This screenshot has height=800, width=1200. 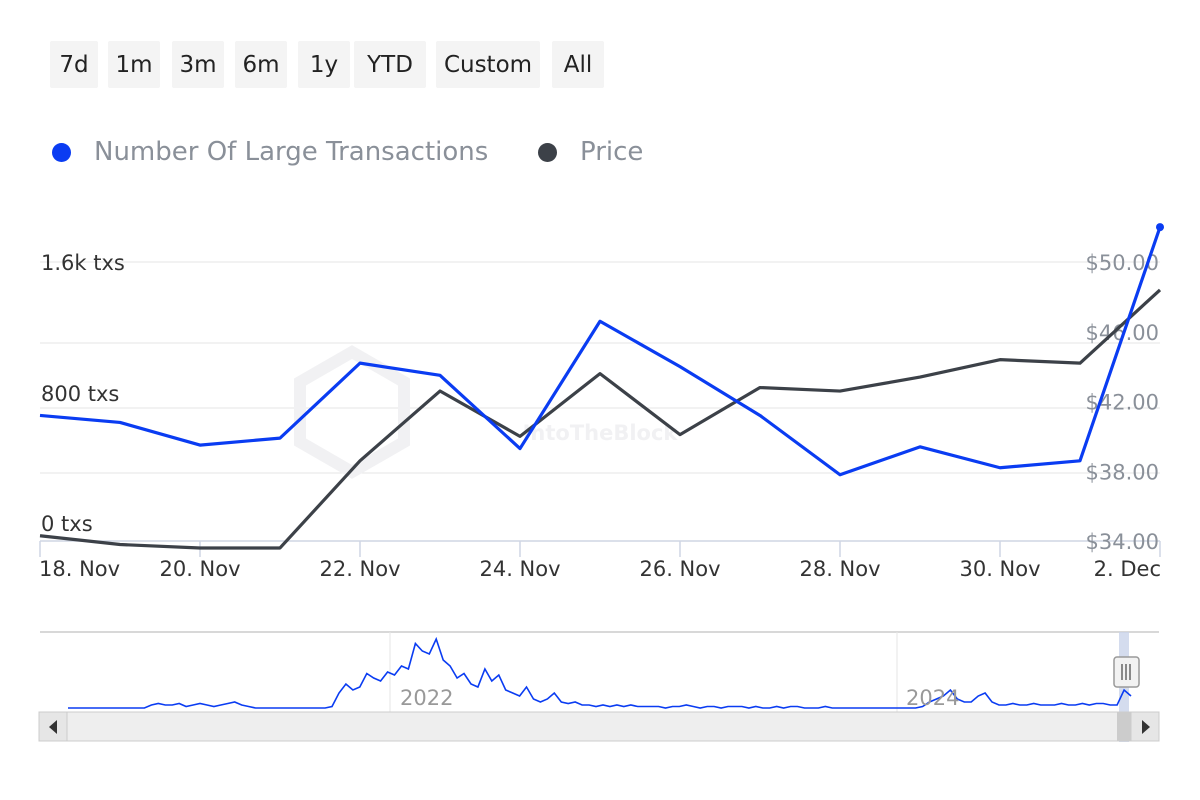 I want to click on navigator-year-label: 2024, so click(x=932, y=698).